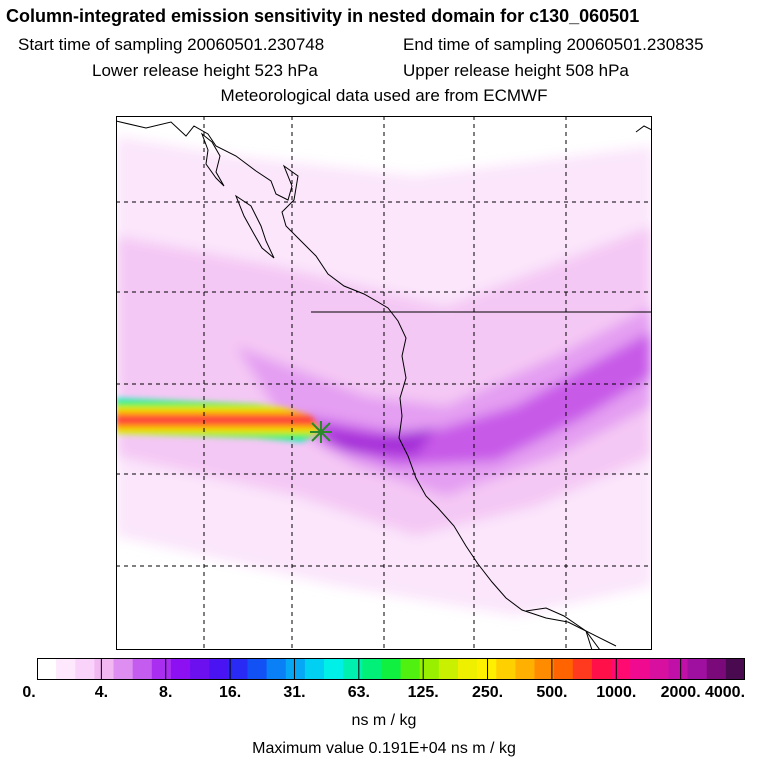 The image size is (768, 768). Describe the element at coordinates (384, 748) in the screenshot. I see `max-value-label: Maximum value 0.191E+04 ns m / kg` at that location.